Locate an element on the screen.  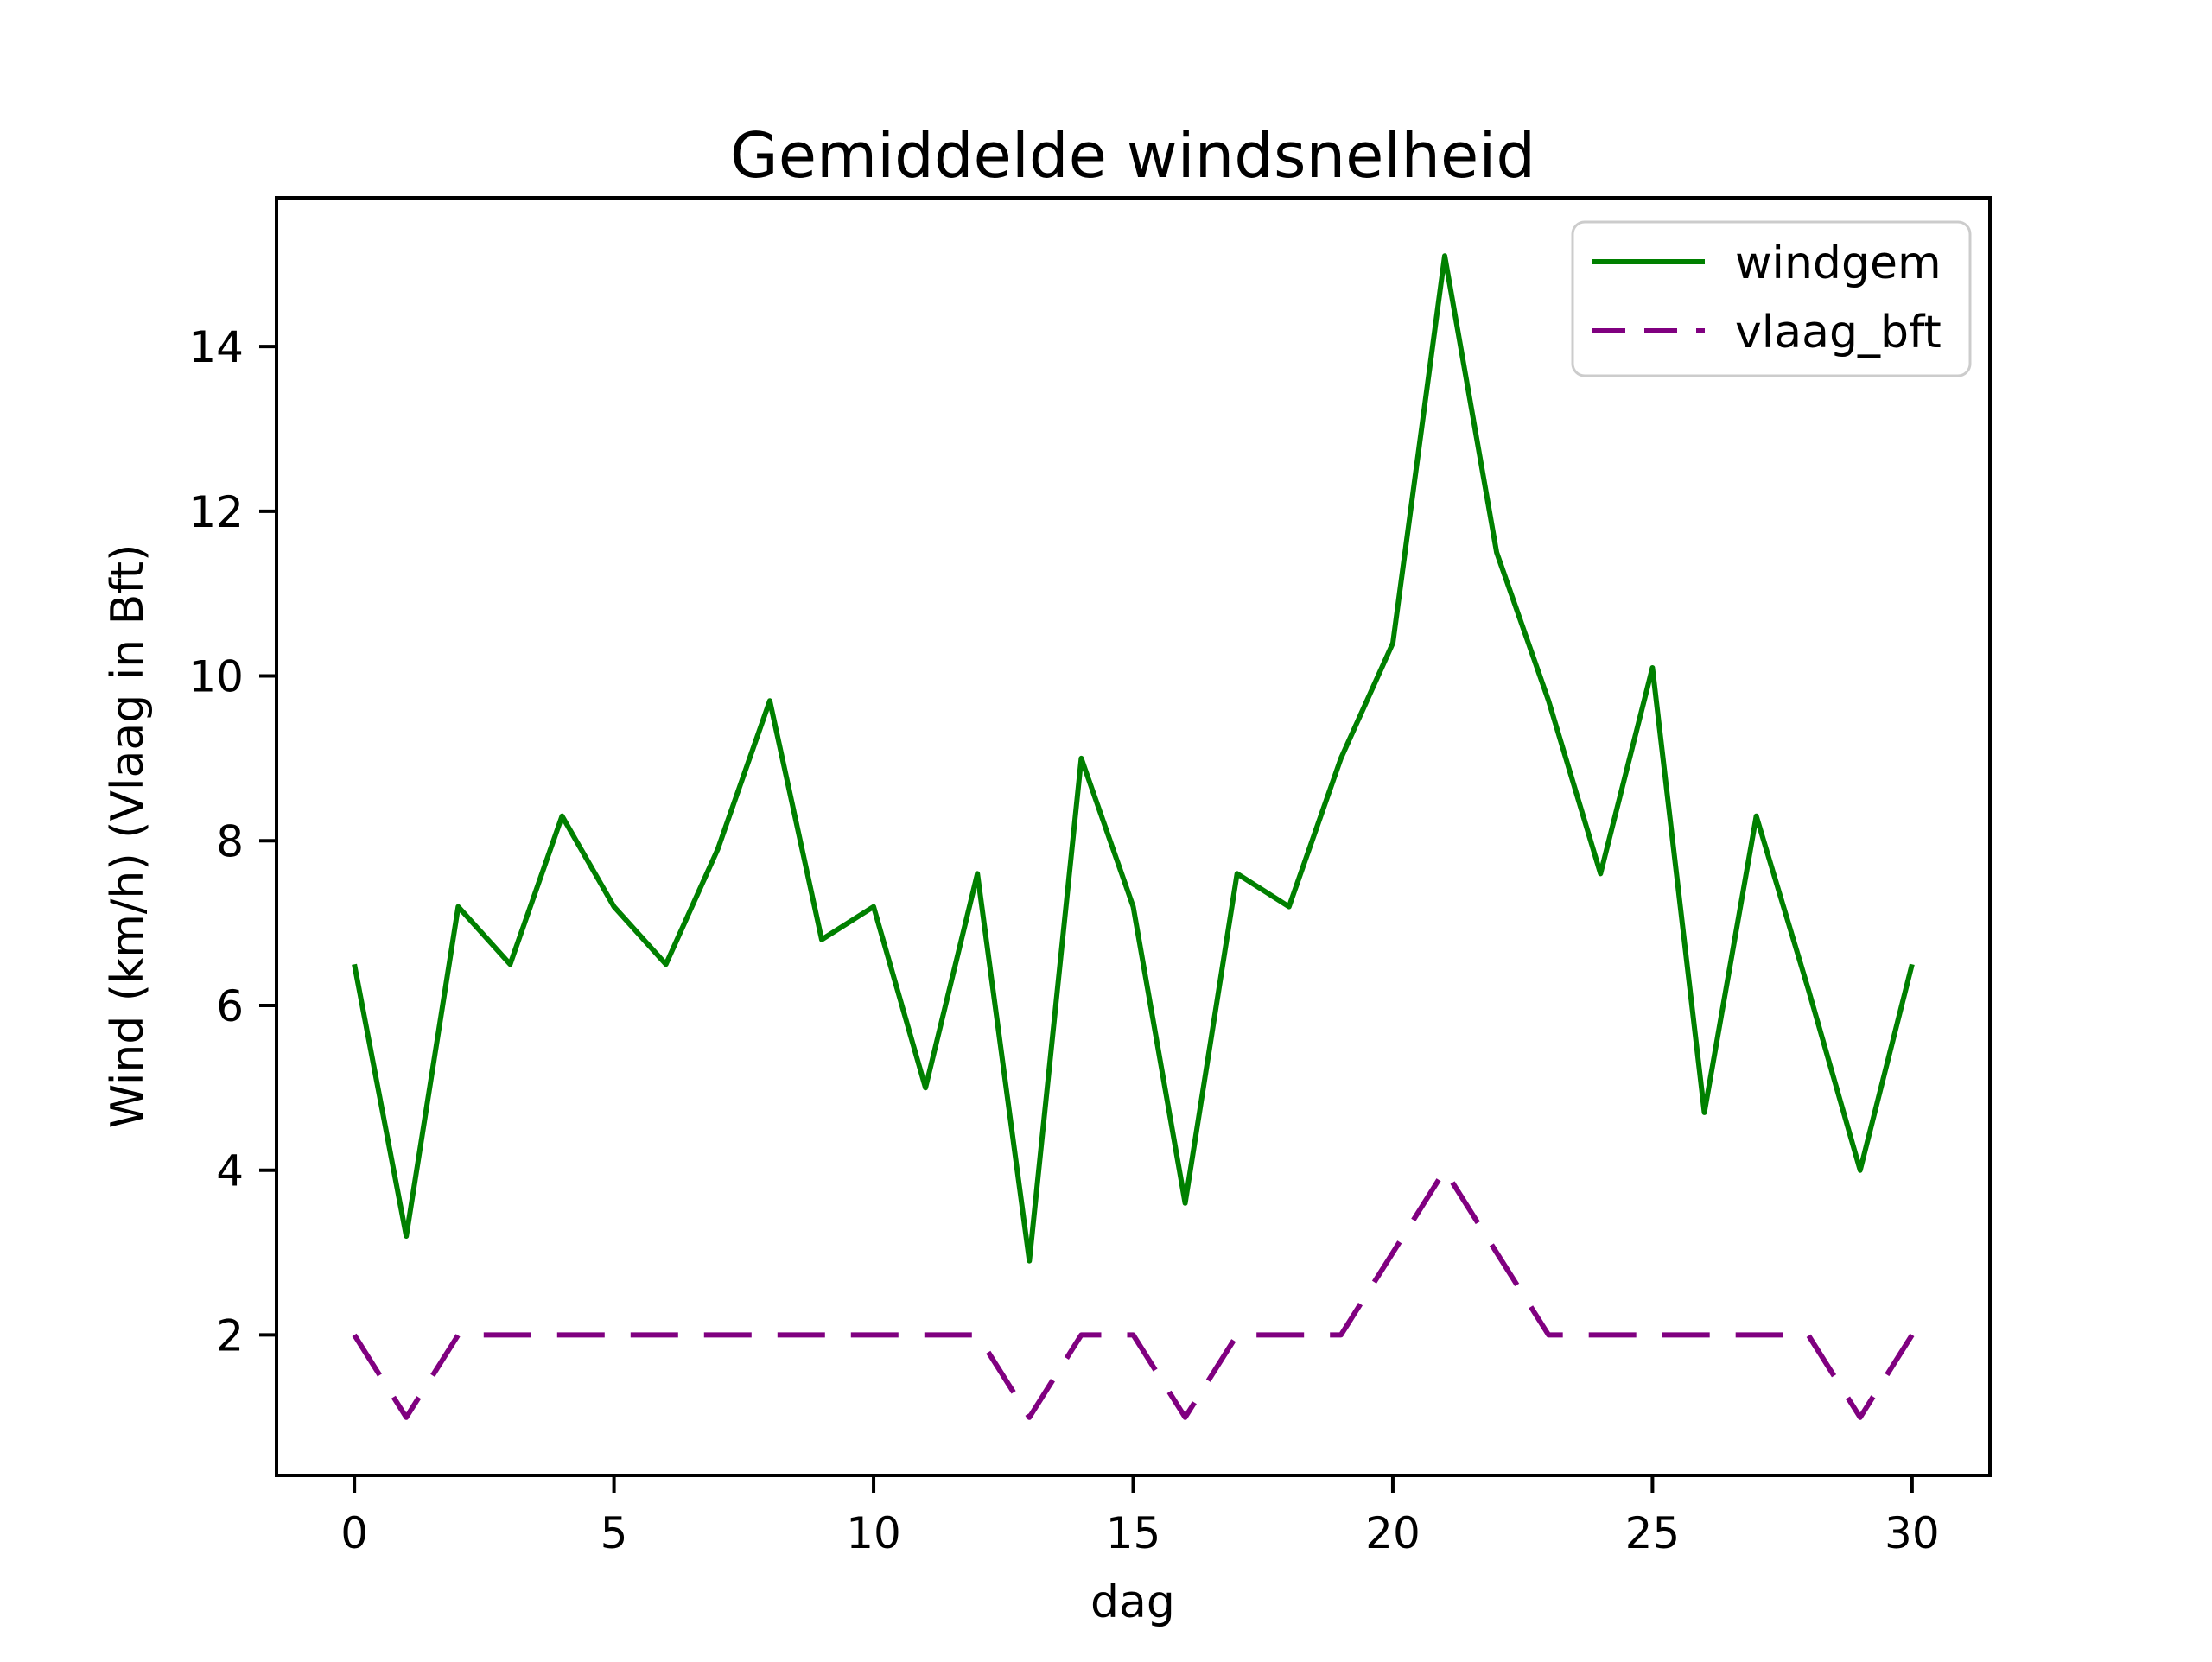
chart-title: Gemiddelde windsnelheid is located at coordinates (1132, 155).